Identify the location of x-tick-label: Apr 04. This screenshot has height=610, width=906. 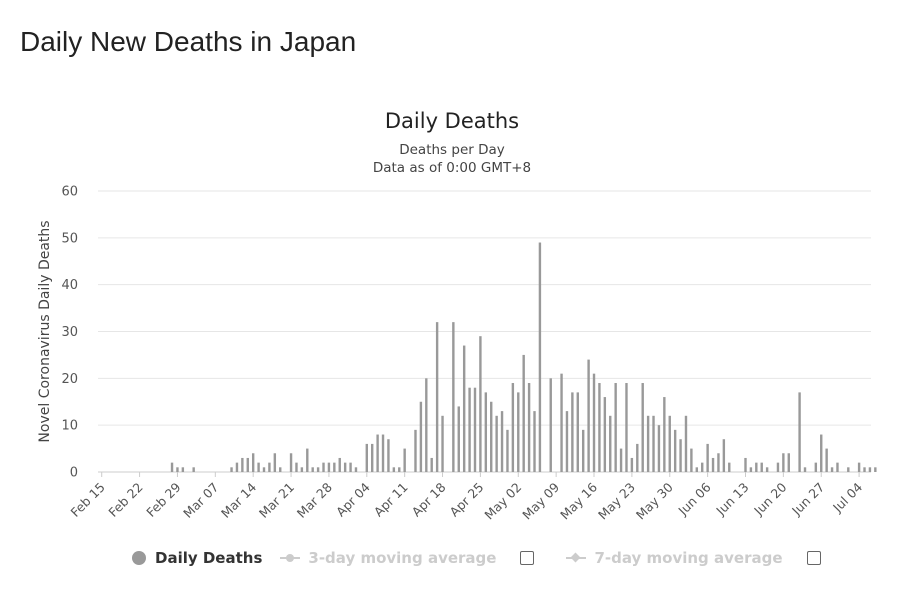
(353, 499).